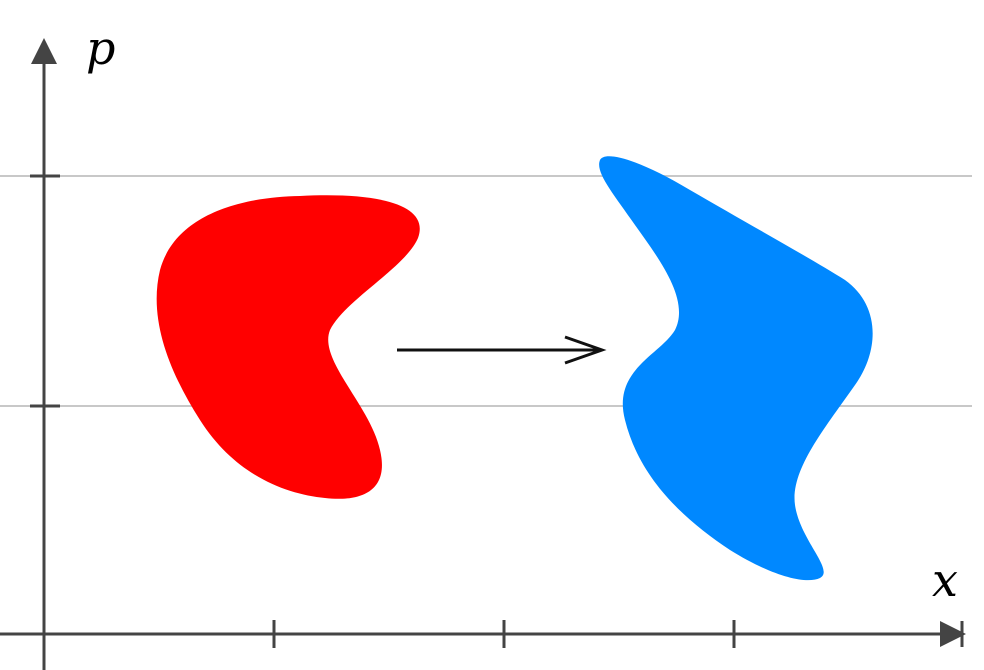 The height and width of the screenshot is (670, 984). What do you see at coordinates (44, 51) in the screenshot?
I see `y-axis-arrowhead` at bounding box center [44, 51].